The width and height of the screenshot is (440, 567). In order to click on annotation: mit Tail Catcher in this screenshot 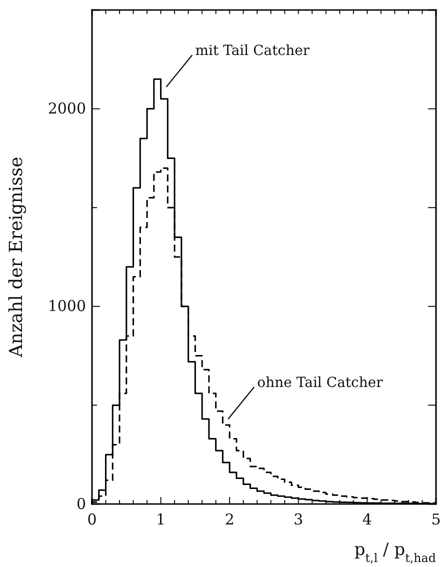, I will do `click(252, 51)`.